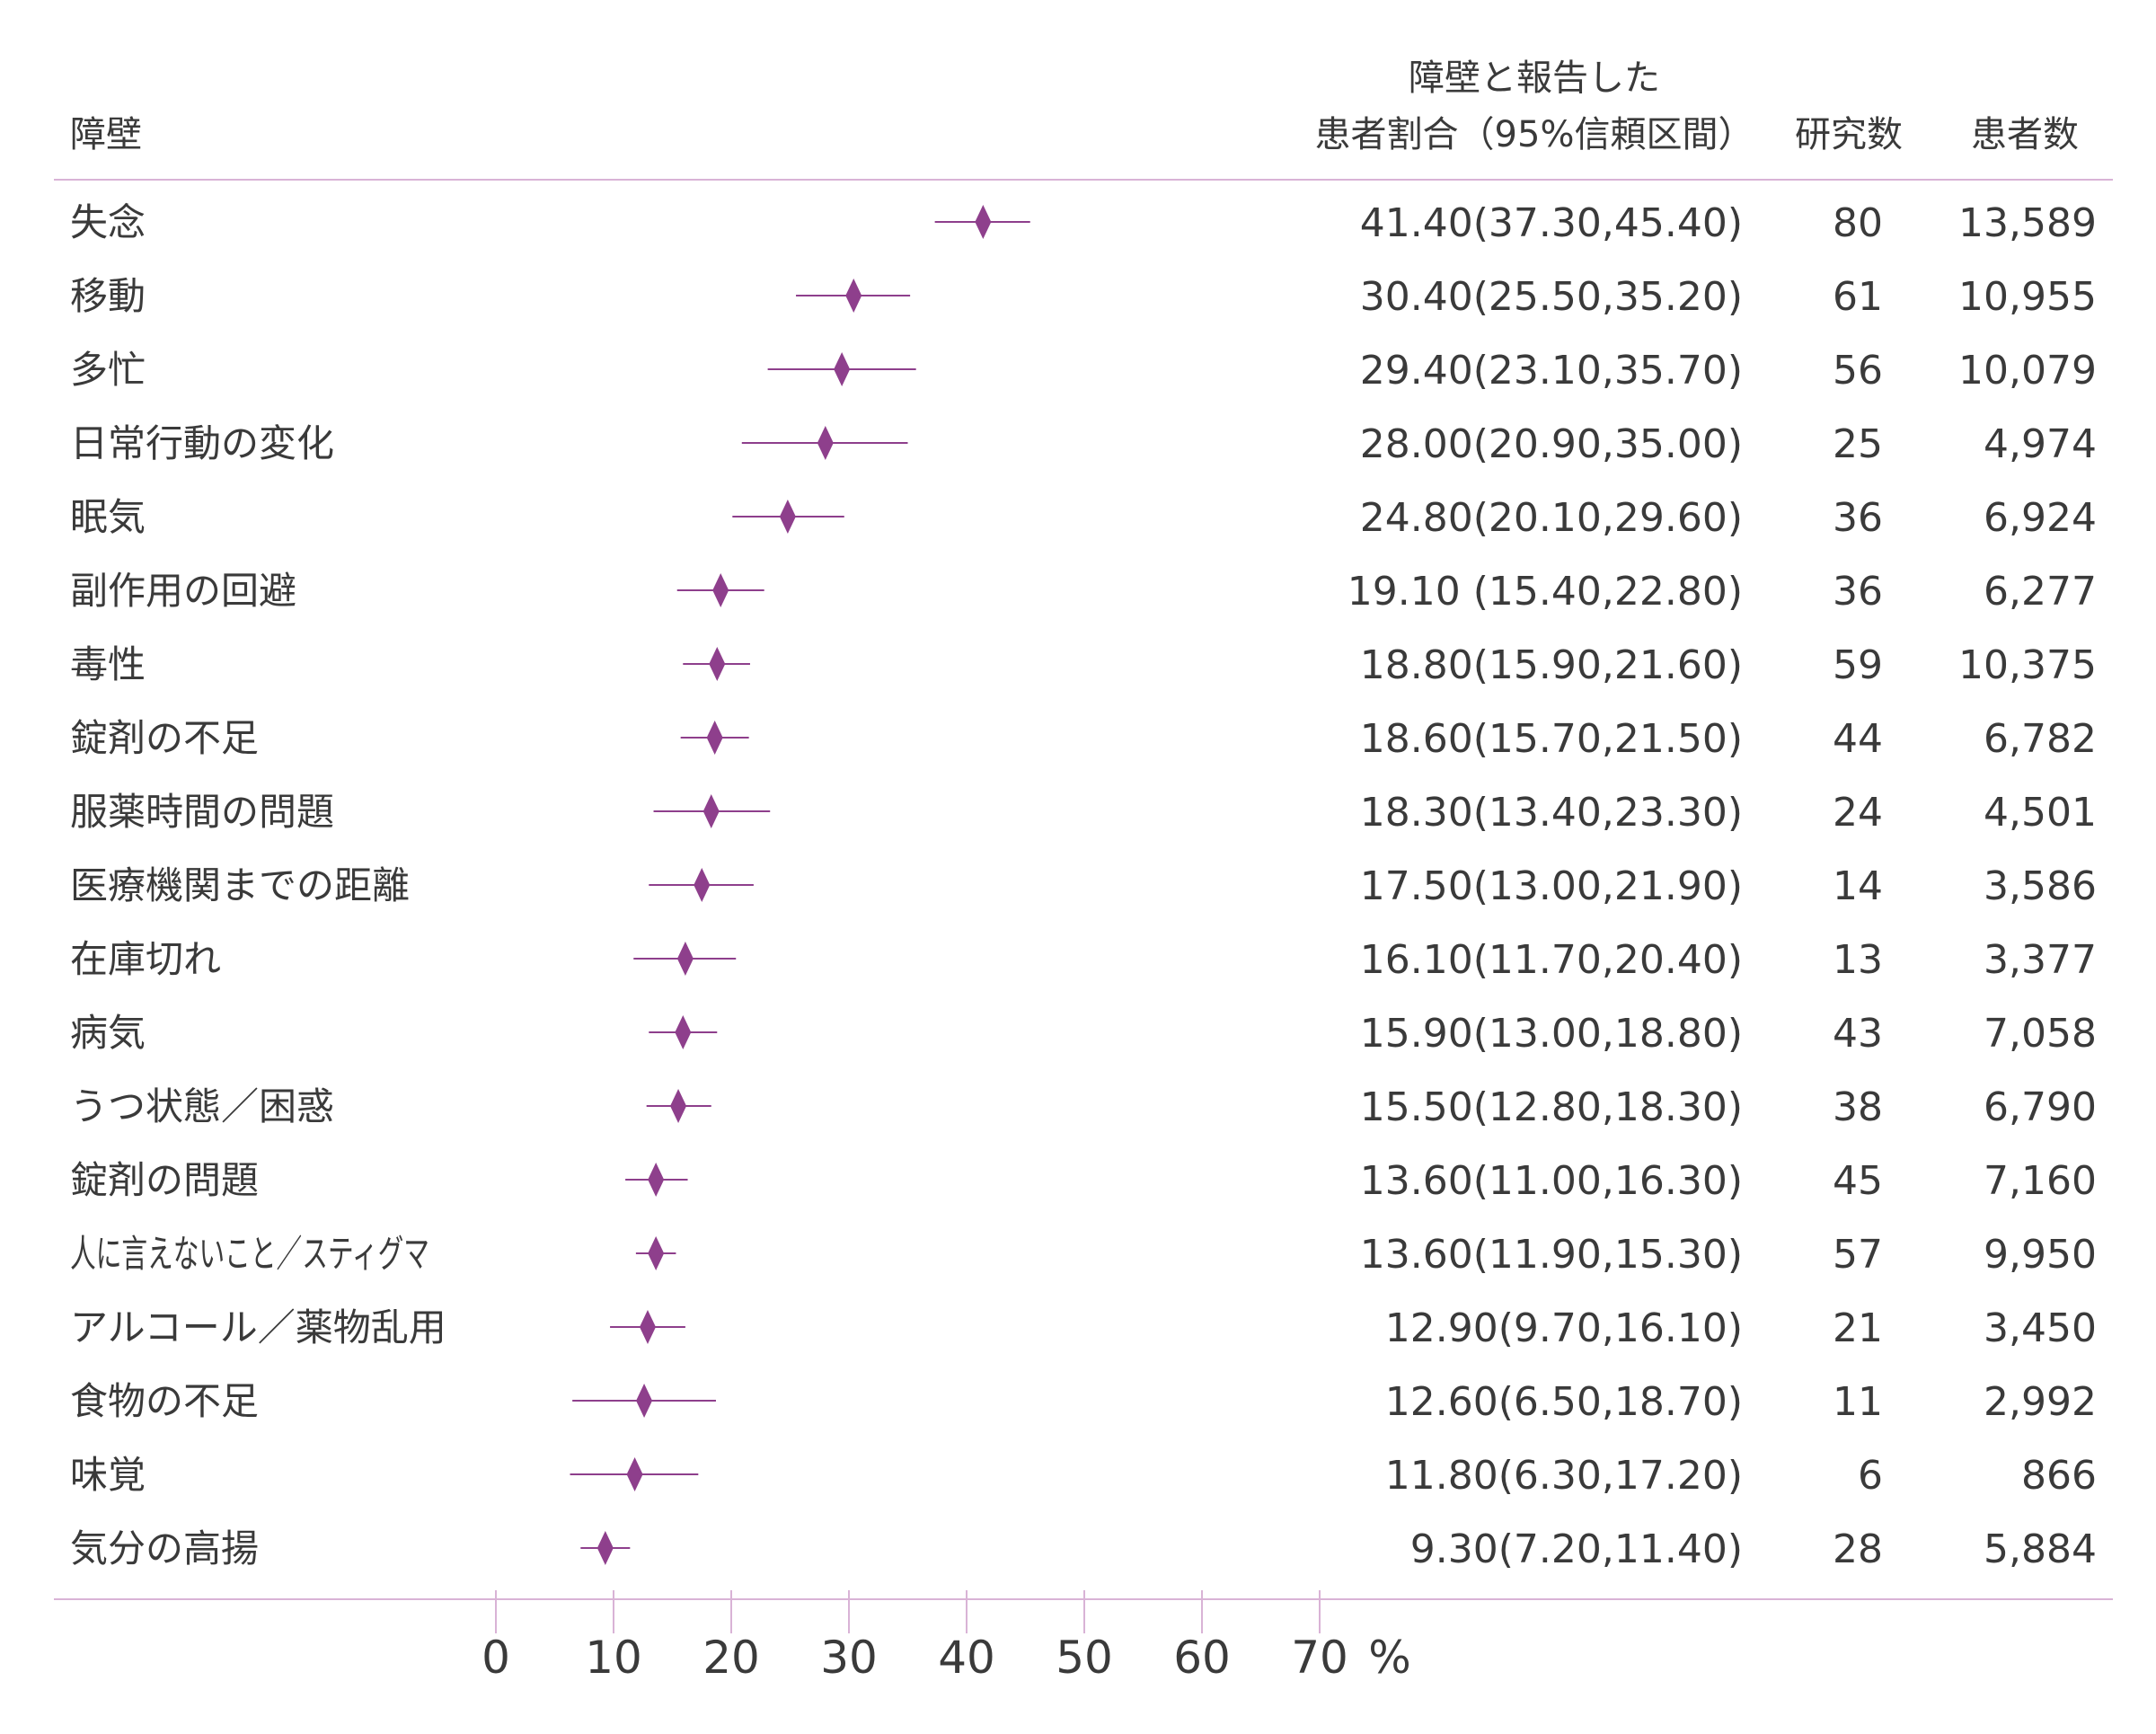  What do you see at coordinates (2059, 1476) in the screenshot?
I see `patients-count: 866` at bounding box center [2059, 1476].